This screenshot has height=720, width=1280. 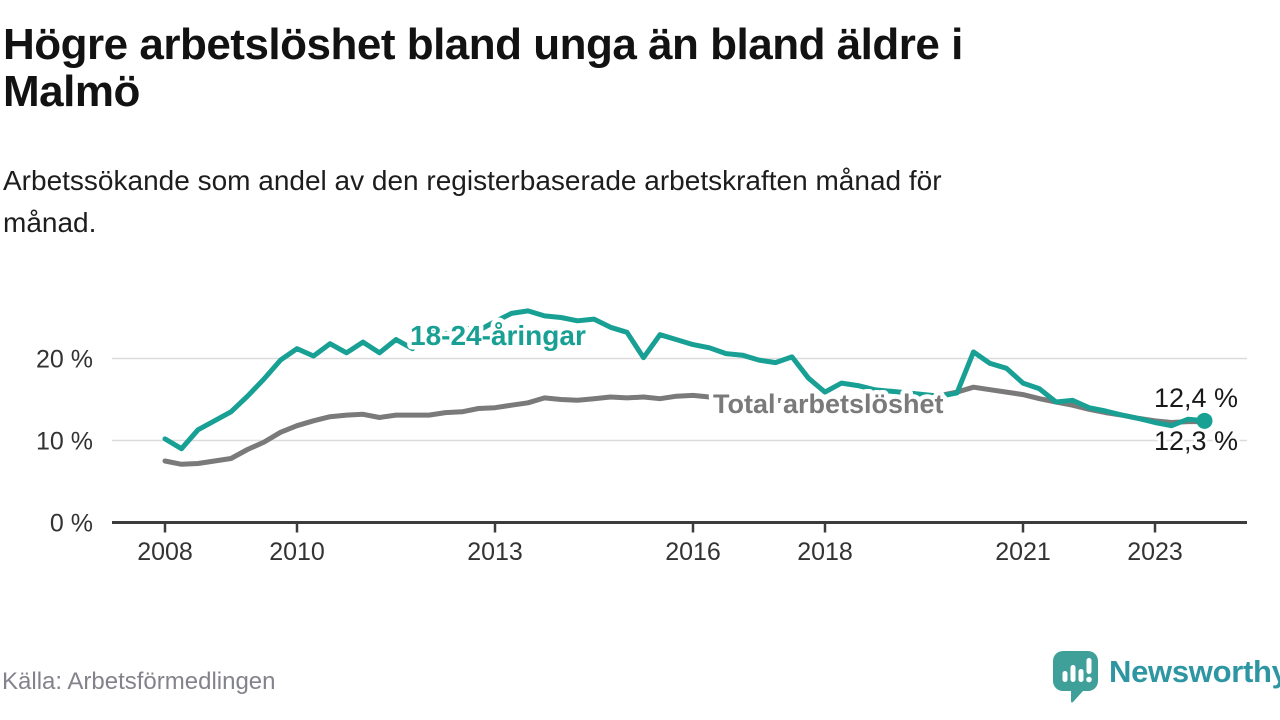 I want to click on brand-logo: Newsworthy, so click(x=1166, y=676).